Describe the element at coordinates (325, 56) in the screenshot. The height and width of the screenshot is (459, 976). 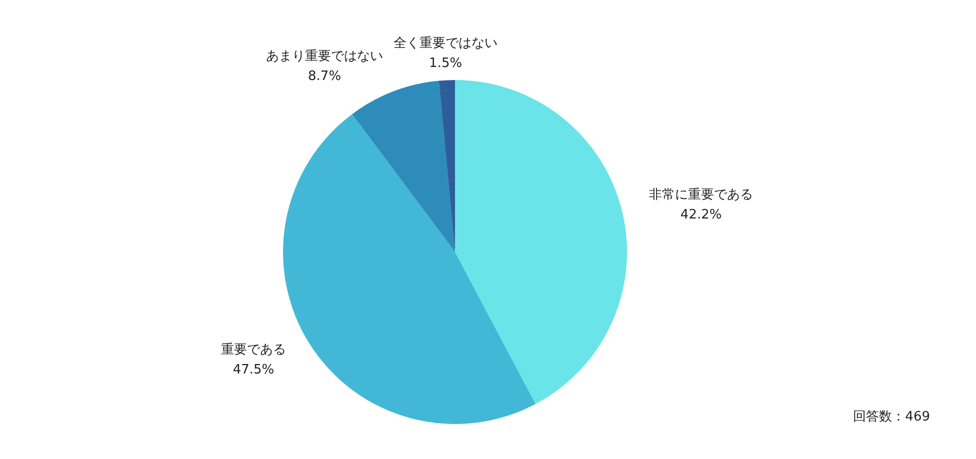
I see `slice-label: あまり重要ではない` at that location.